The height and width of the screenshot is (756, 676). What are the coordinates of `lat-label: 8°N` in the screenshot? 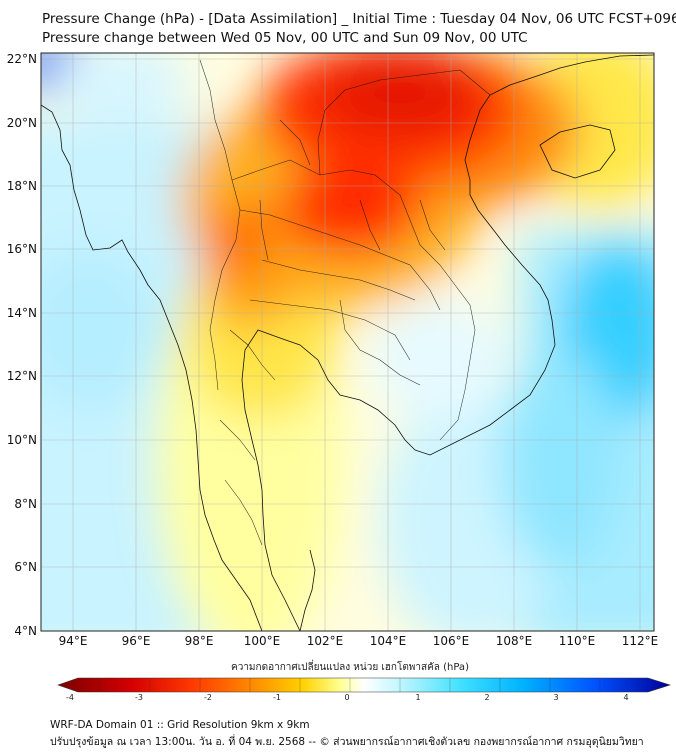 It's located at (25, 504).